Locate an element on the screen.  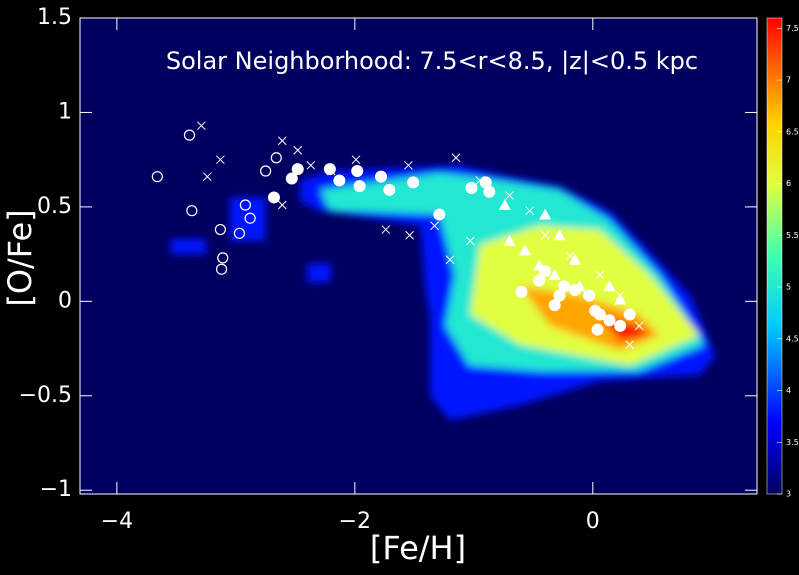
colorbar-tick-label: 7 is located at coordinates (788, 80).